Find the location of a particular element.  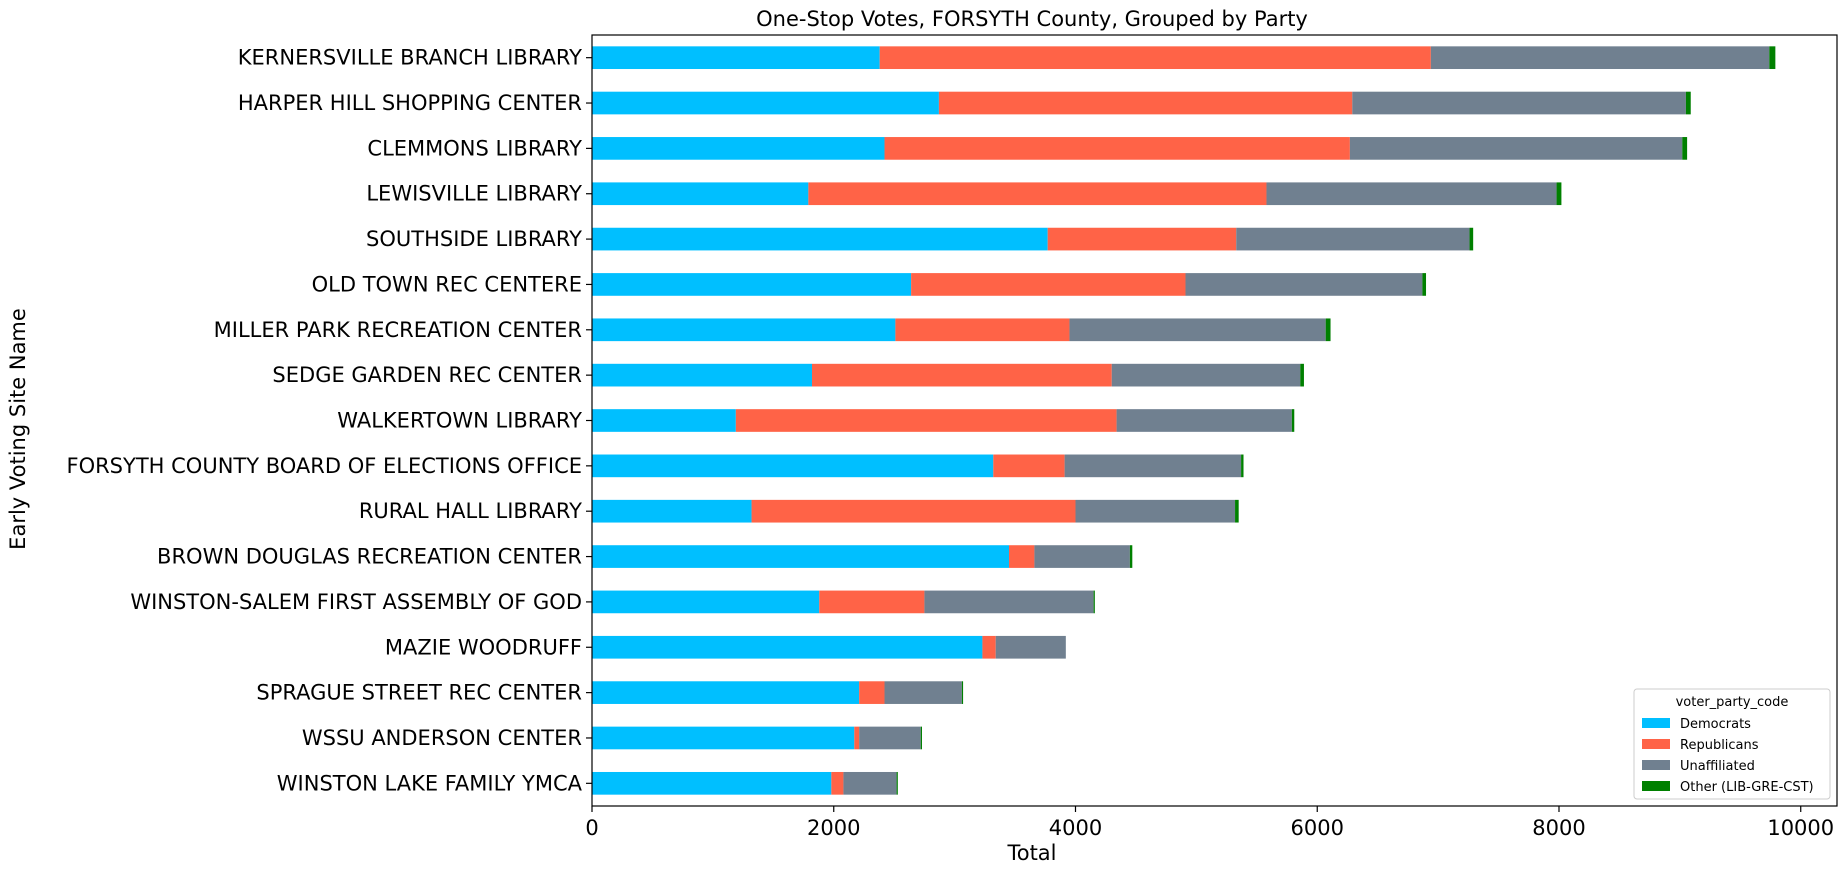

x-axis-label: Total is located at coordinates (1031, 853).